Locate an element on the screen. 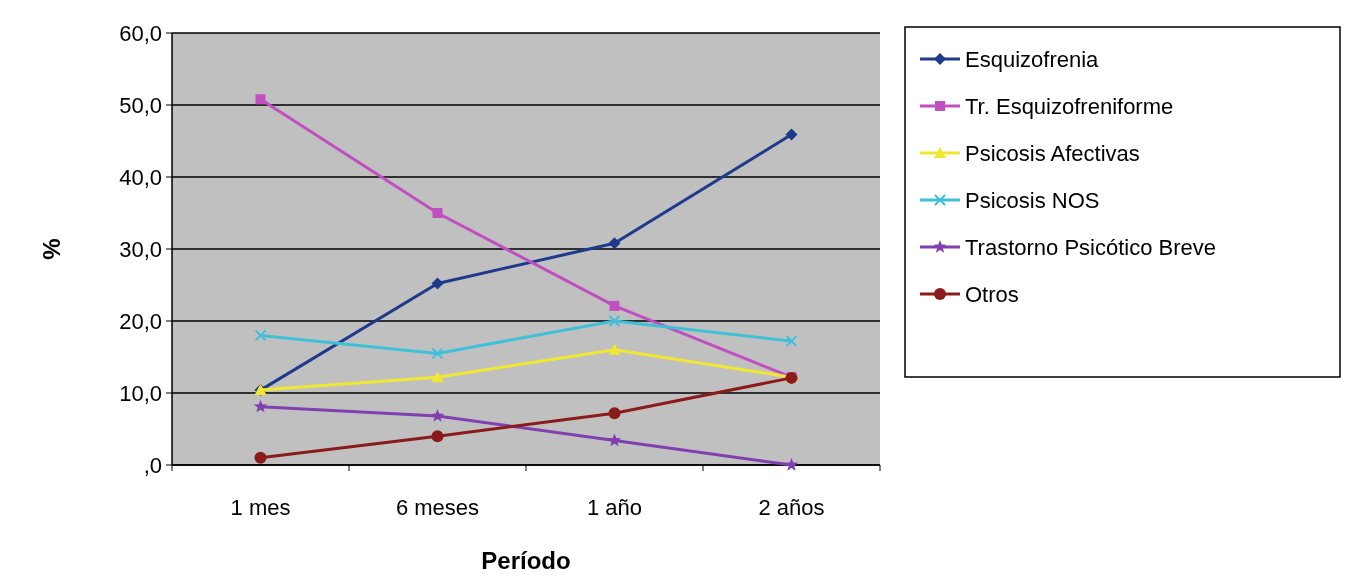 The height and width of the screenshot is (579, 1357). legend-label: Trastorno Psicótico Breve is located at coordinates (1091, 247).